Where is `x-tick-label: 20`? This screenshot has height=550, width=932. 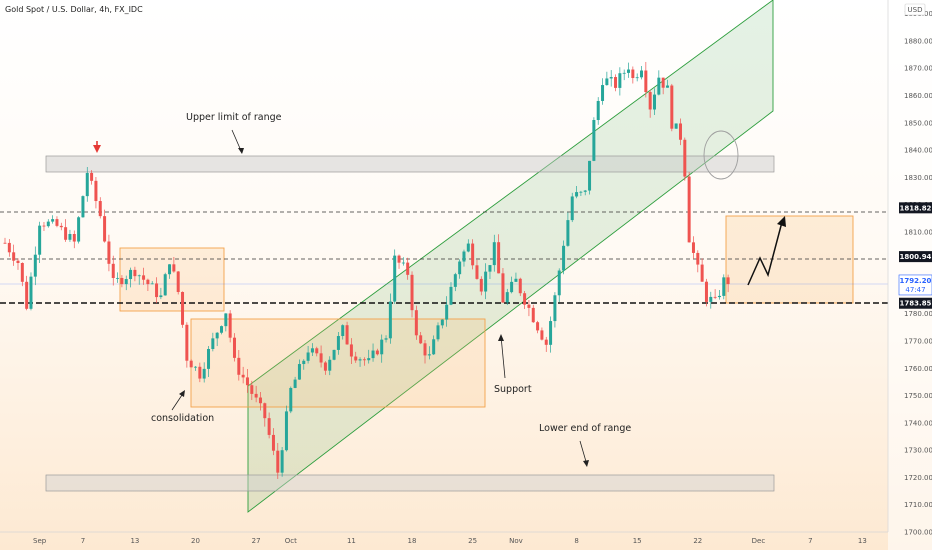
x-tick-label: 20 is located at coordinates (195, 541).